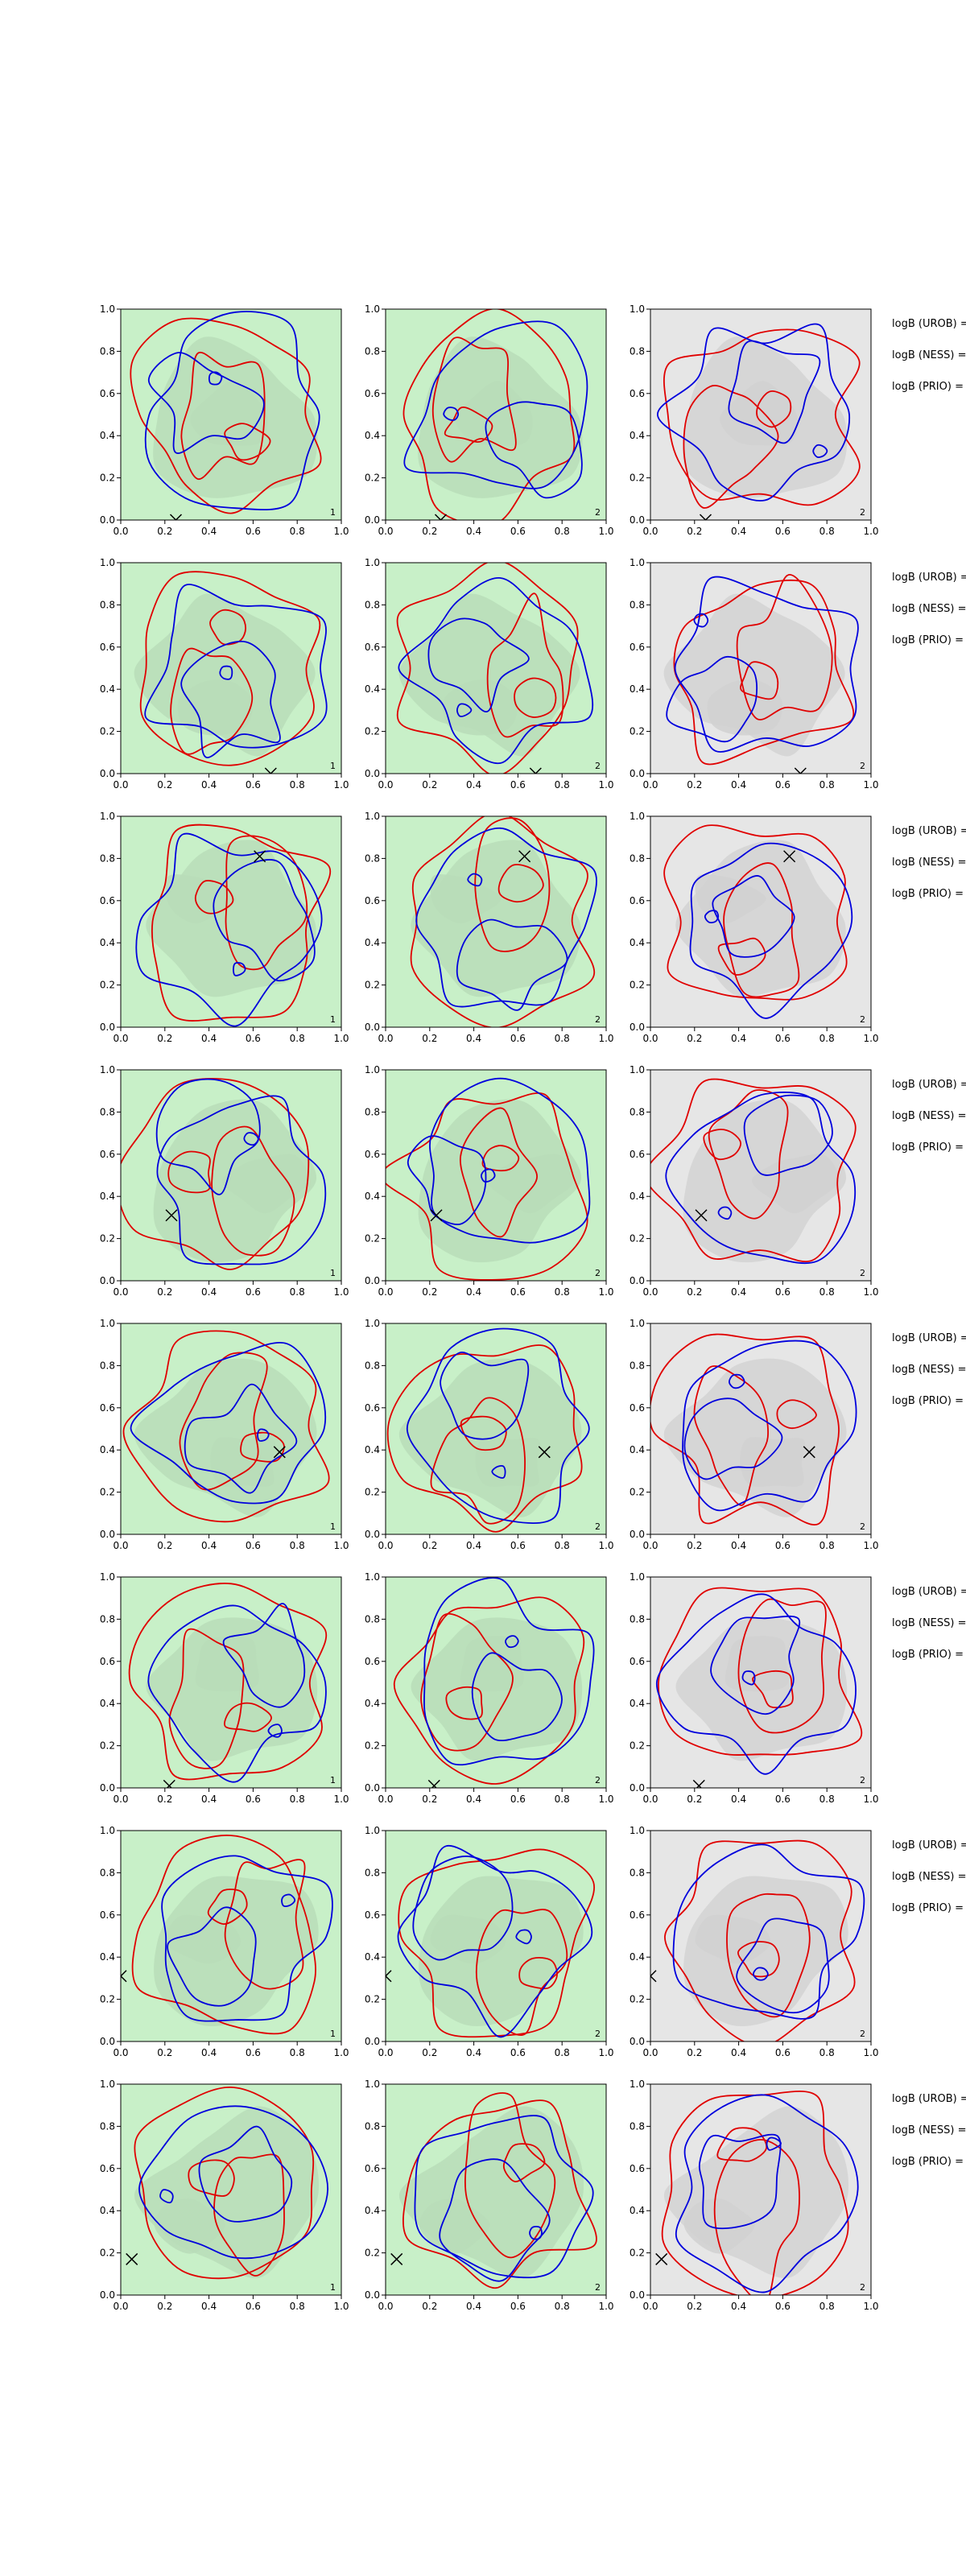 The width and height of the screenshot is (966, 2576). Describe the element at coordinates (754, 927) in the screenshot. I see `panel-r3-c3: 2 0.00.0 0.2 0.2 0.4 0.4 0.6 0.6 0.8 0.8 1.0 1.0` at that location.